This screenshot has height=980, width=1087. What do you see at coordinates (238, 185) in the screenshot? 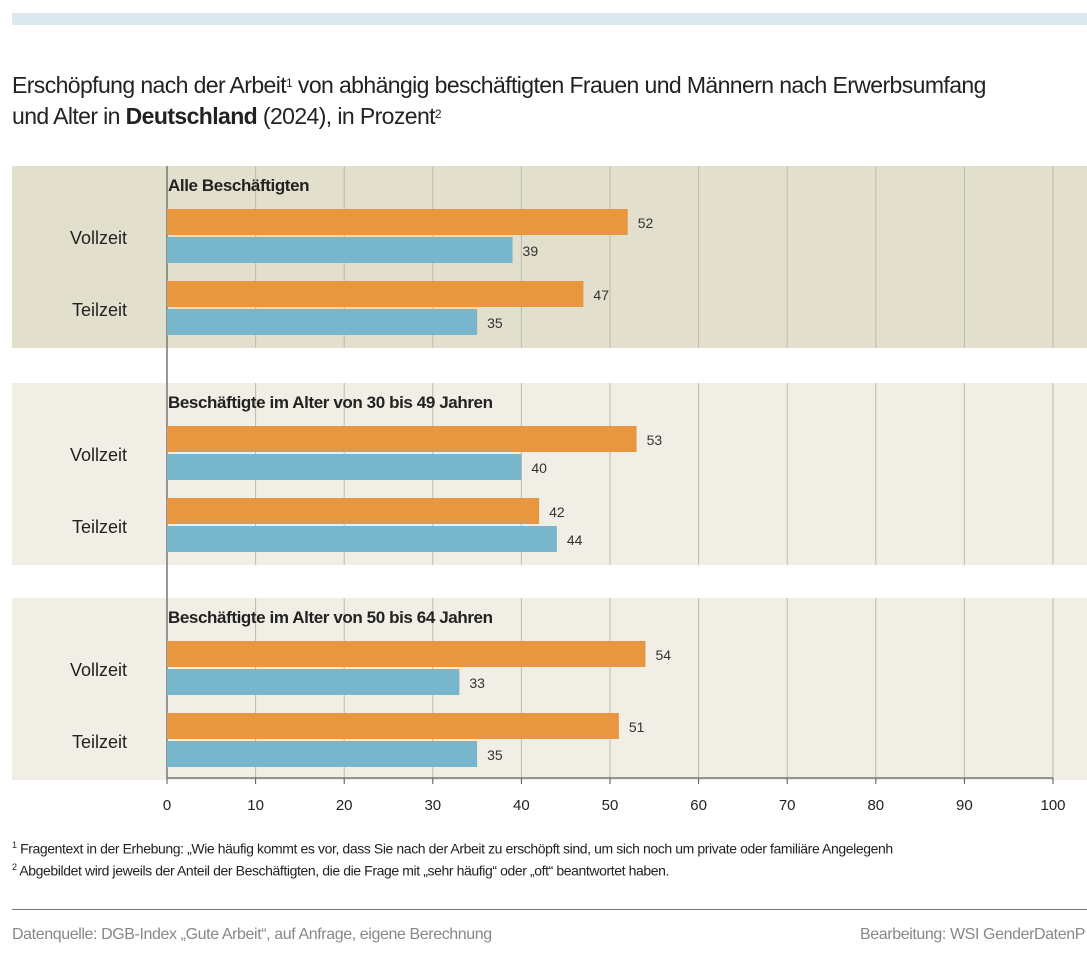
I see `panel-title: Alle Beschäftigten` at bounding box center [238, 185].